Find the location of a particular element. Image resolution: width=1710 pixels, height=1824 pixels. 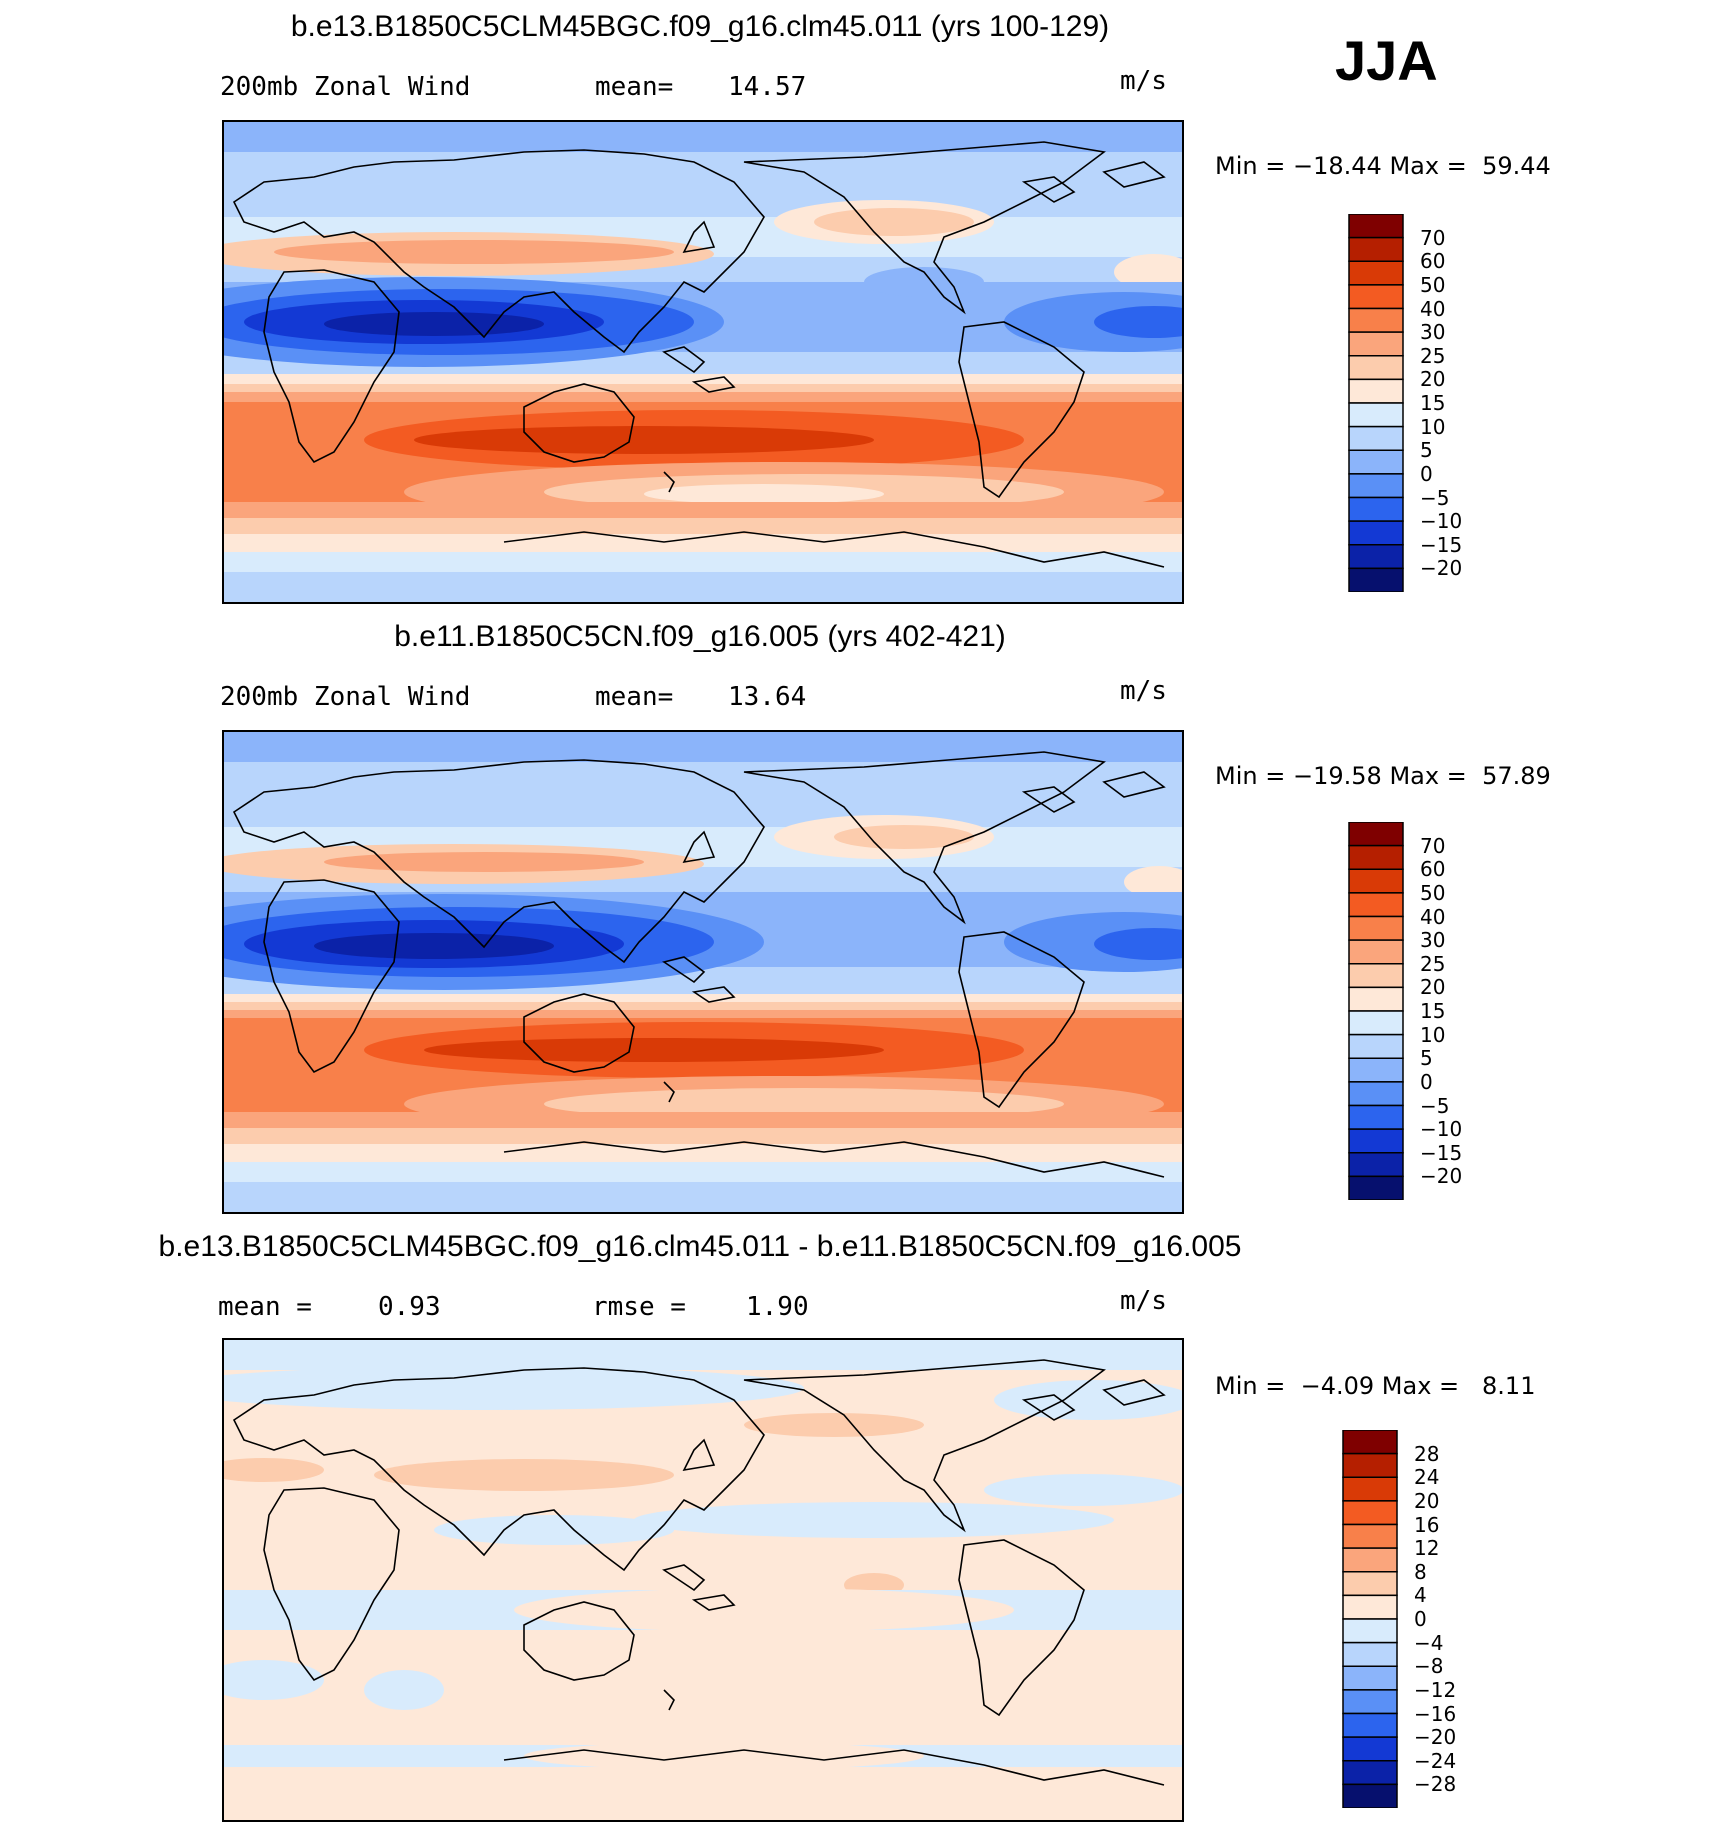

colorbar-tick-label: 24 is located at coordinates (1427, 1477).